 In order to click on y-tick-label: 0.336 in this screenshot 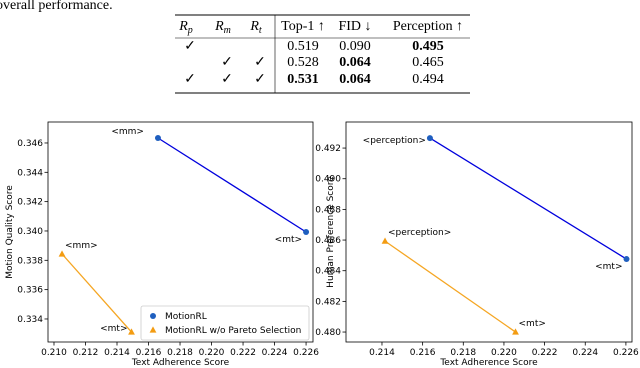, I will do `click(30, 291)`.